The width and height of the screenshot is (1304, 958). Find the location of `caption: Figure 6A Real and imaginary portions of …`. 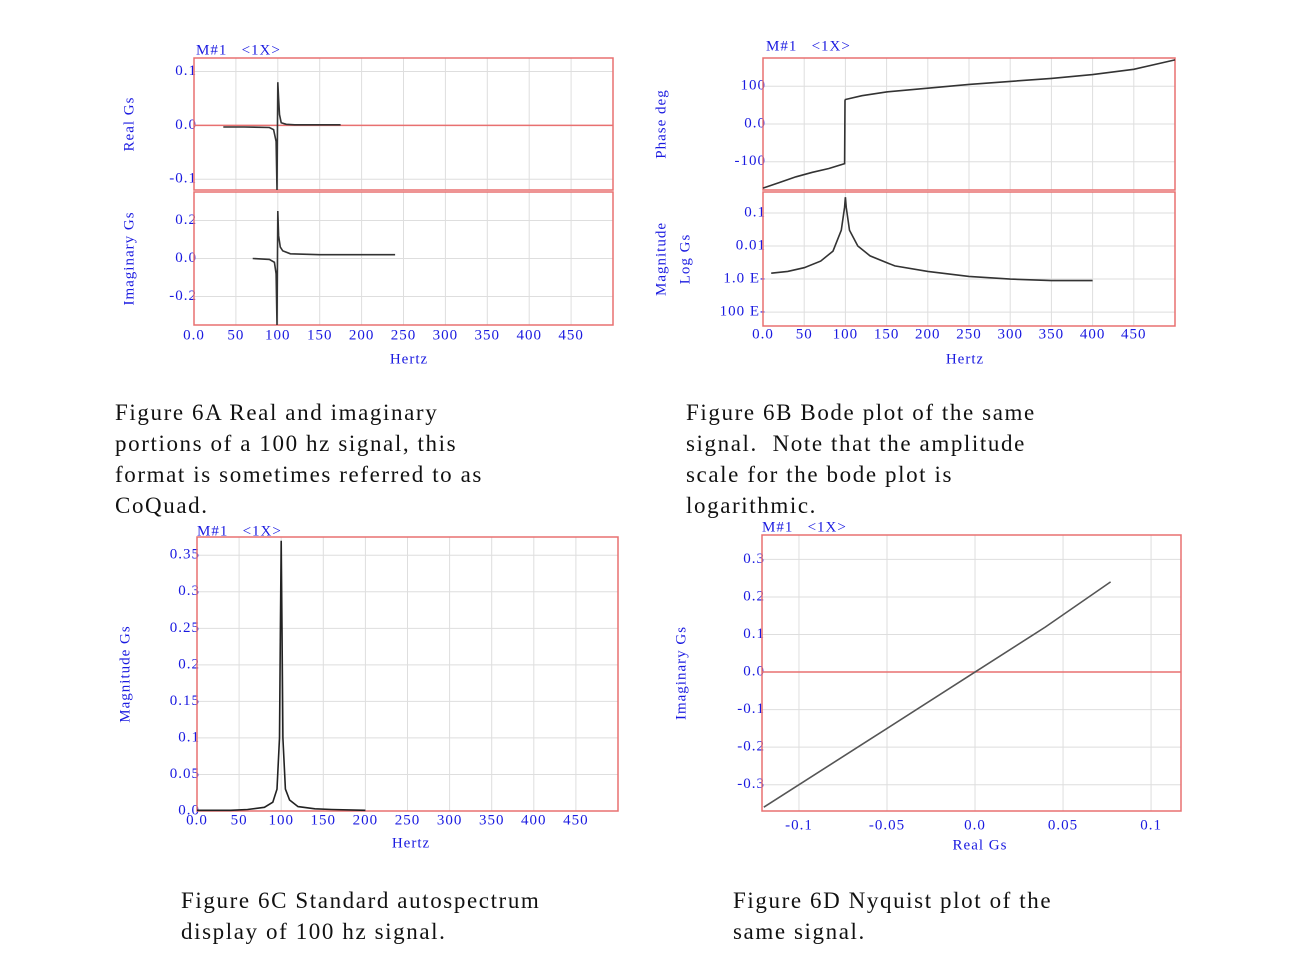

caption: Figure 6A Real and imaginary portions of … is located at coordinates (299, 459).